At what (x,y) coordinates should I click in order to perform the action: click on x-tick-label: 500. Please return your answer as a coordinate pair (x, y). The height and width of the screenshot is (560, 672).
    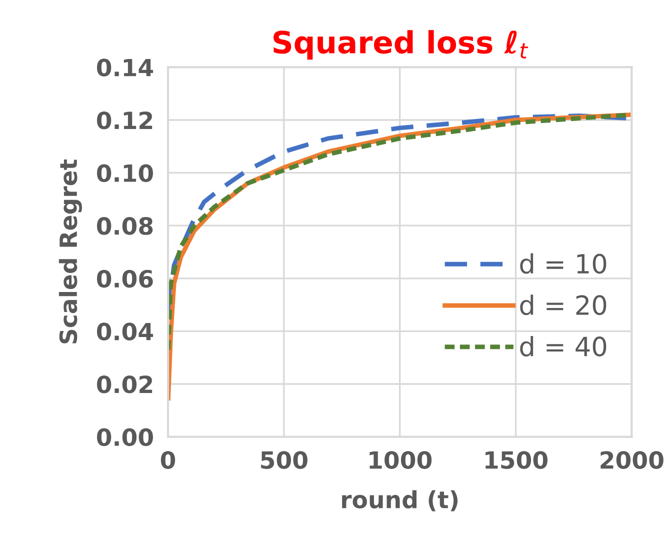
    Looking at the image, I should click on (284, 460).